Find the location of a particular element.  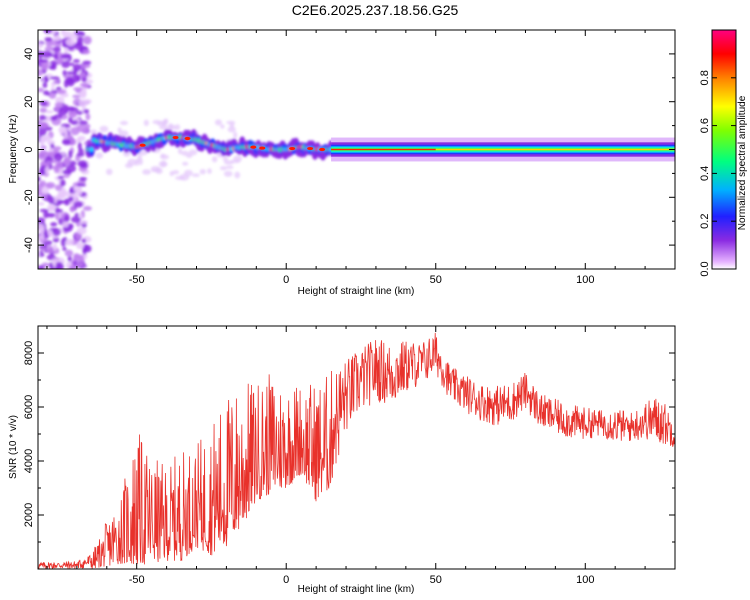

spectrogram-ytick-label: 0 is located at coordinates (29, 149).